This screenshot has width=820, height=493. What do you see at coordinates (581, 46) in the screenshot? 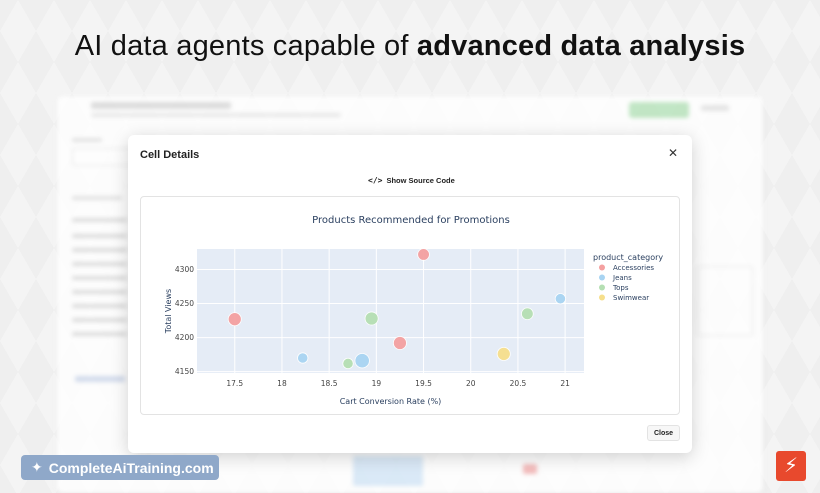
I see `headline-bold: advanced data analysis` at bounding box center [581, 46].